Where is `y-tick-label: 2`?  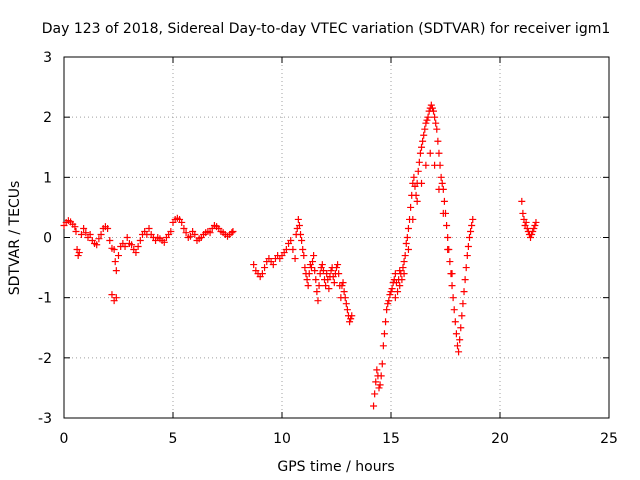 y-tick-label: 2 is located at coordinates (47, 118).